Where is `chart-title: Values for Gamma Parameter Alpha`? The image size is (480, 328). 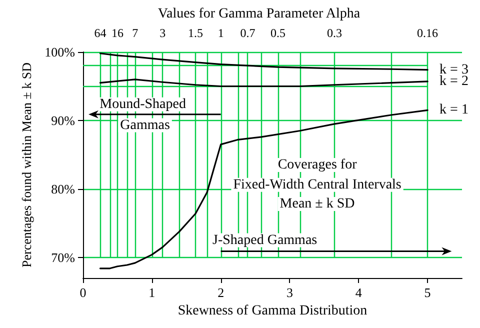 chart-title: Values for Gamma Parameter Alpha is located at coordinates (259, 14).